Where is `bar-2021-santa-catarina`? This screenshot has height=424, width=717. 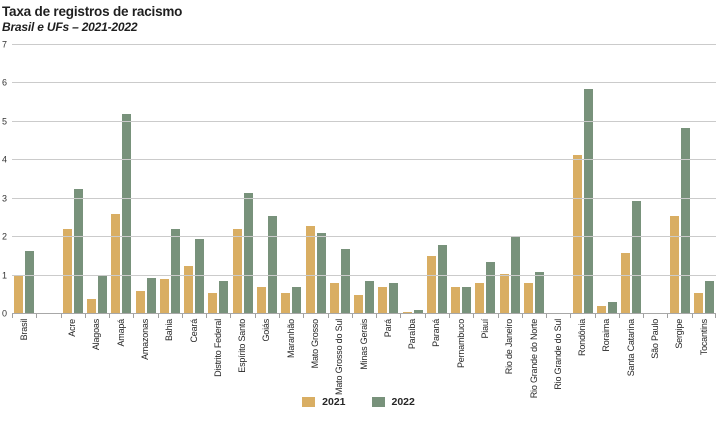 bar-2021-santa-catarina is located at coordinates (626, 283).